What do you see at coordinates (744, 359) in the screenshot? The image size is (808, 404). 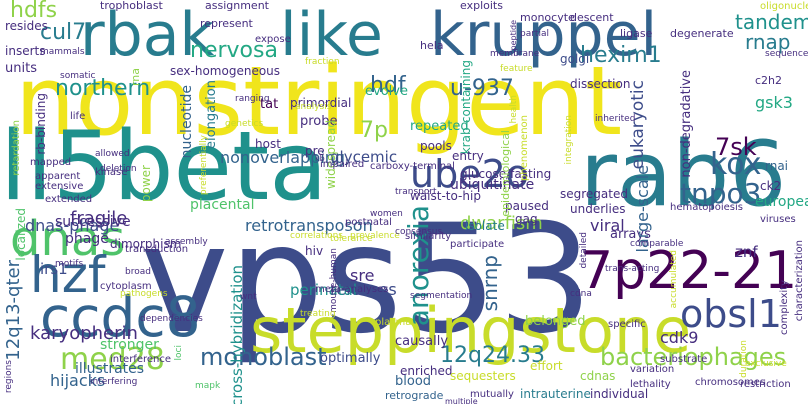 I see `cloud-word-duration: duration` at bounding box center [744, 359].